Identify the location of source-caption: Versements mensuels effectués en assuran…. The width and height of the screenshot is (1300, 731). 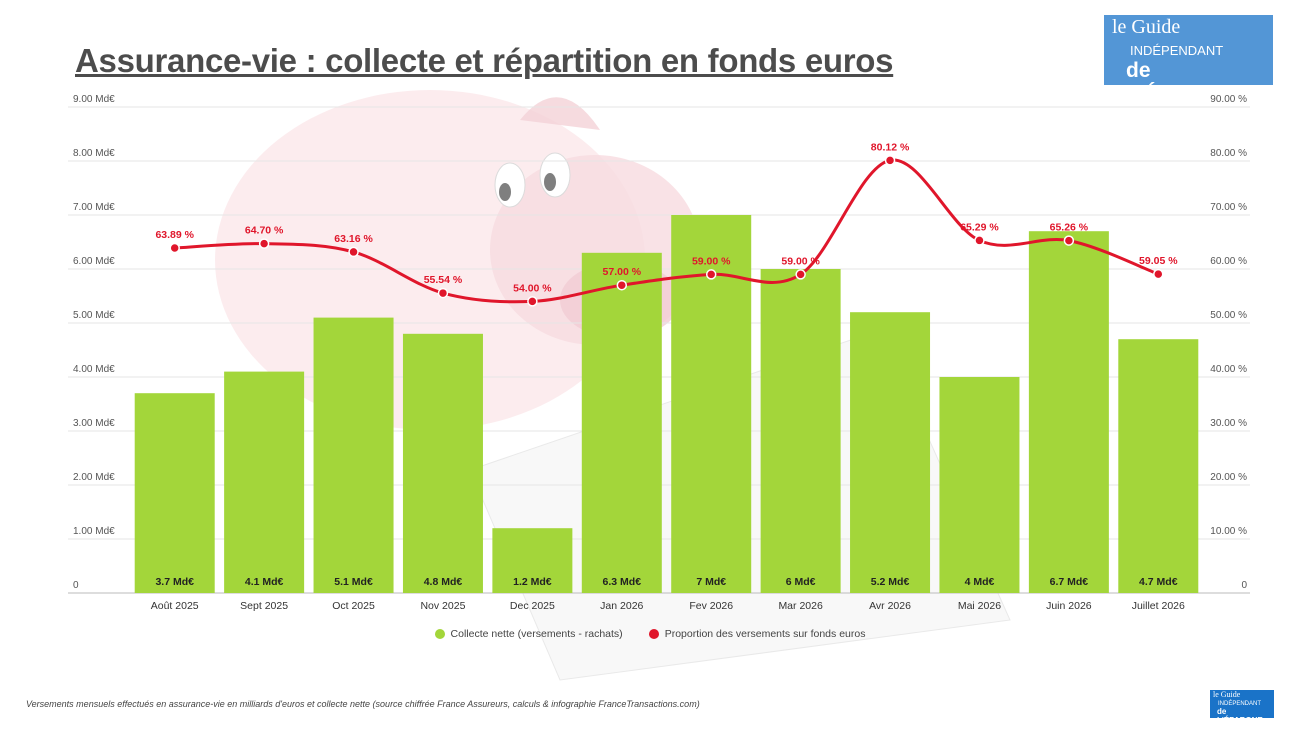
(363, 704).